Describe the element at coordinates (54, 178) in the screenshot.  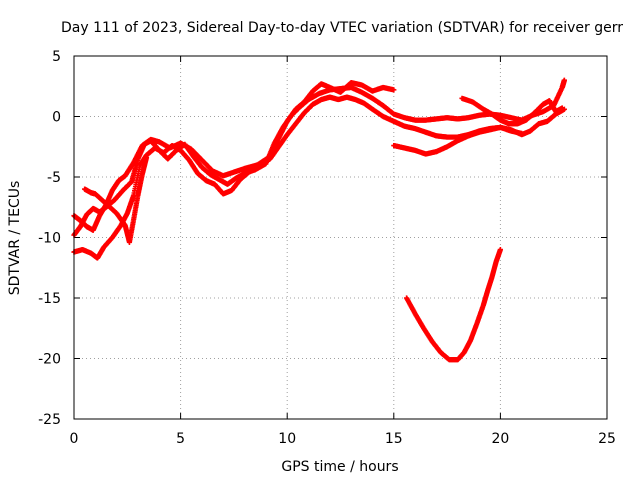
I see `y-tick-label: -5` at that location.